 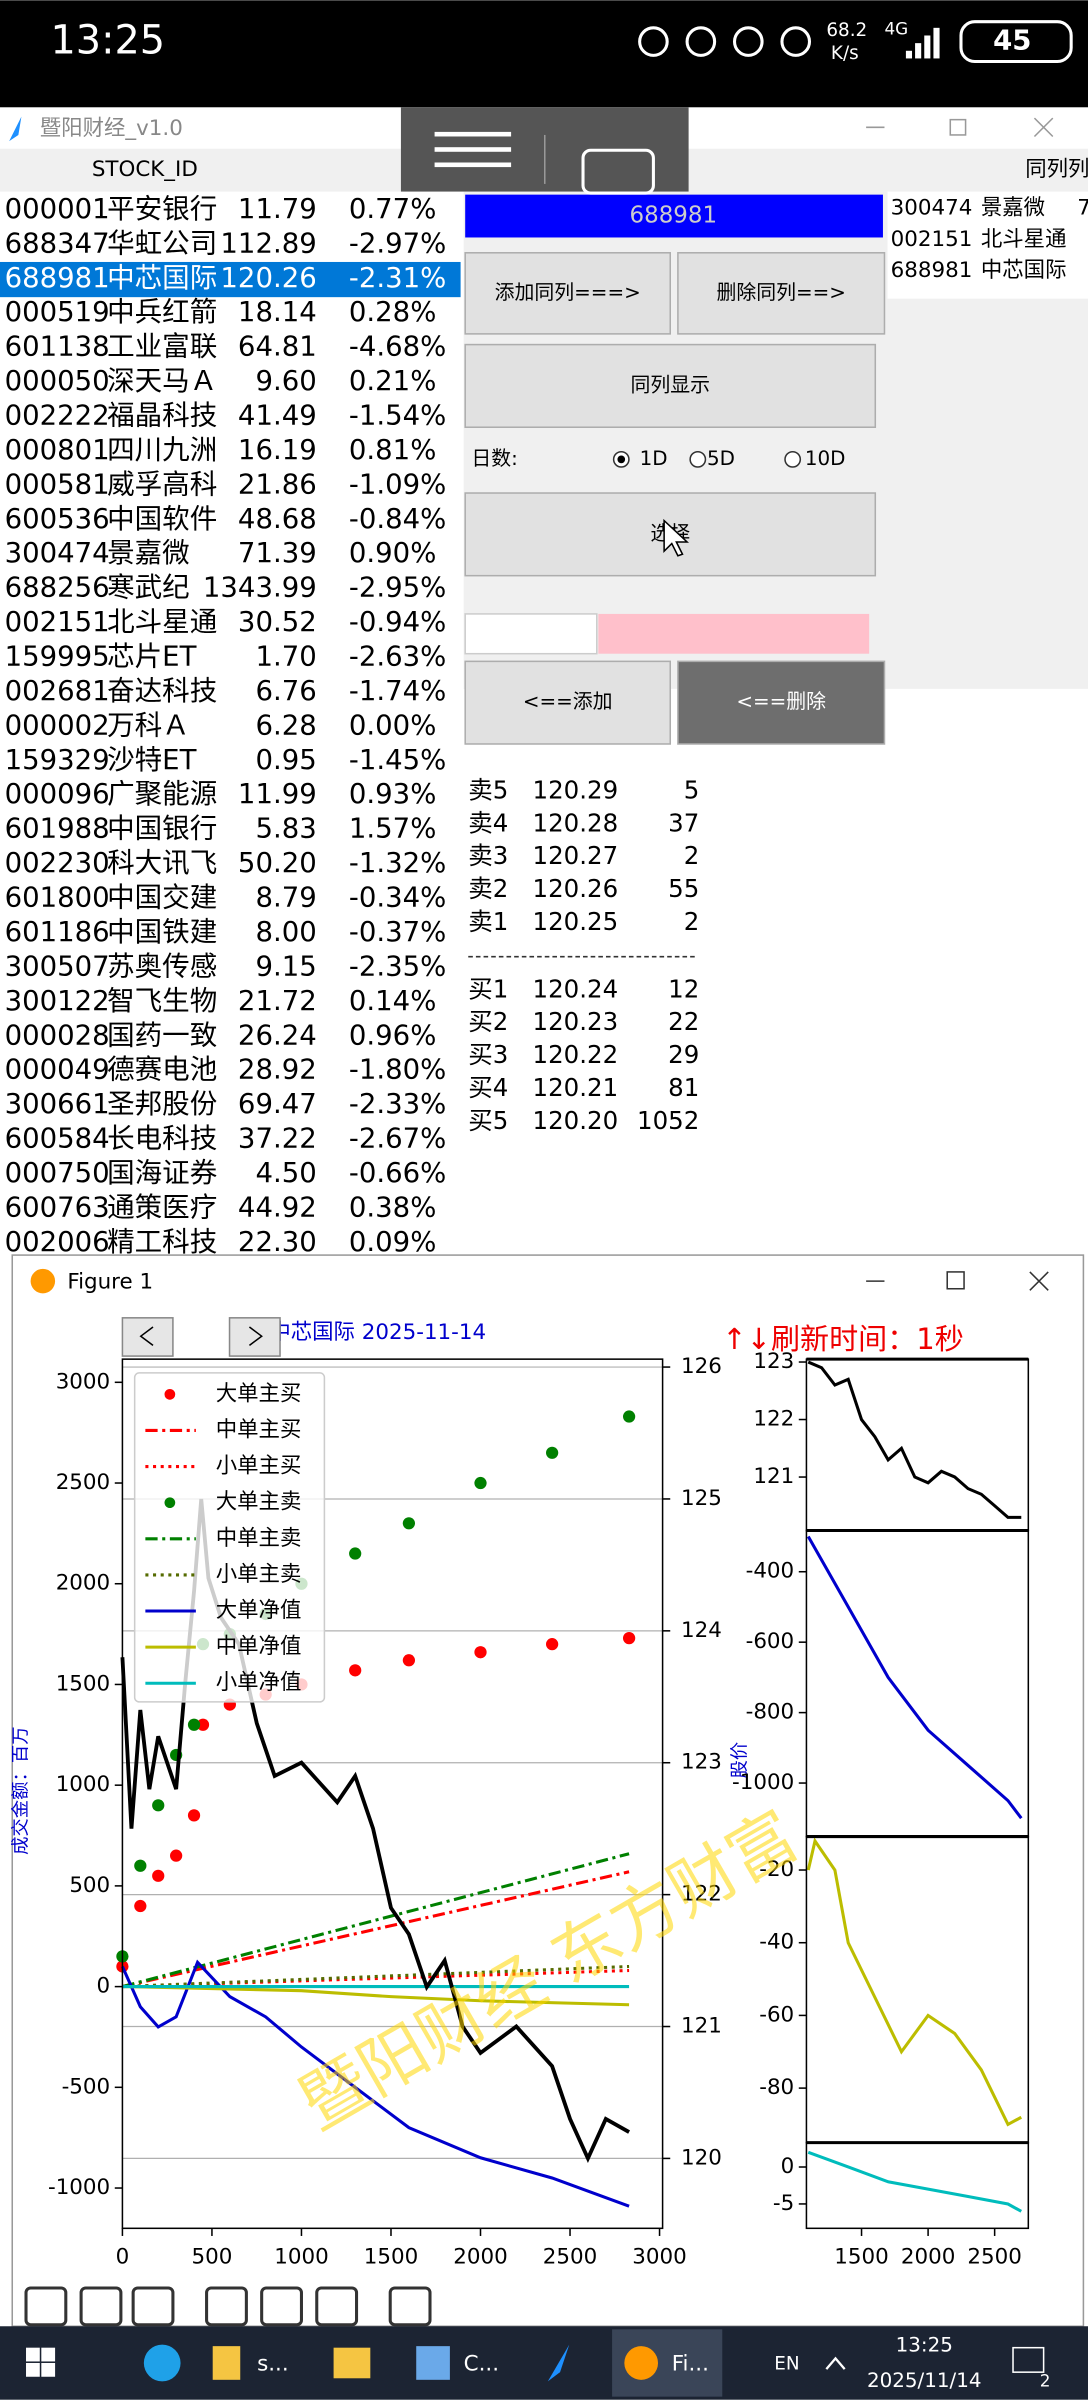 What do you see at coordinates (57, 312) in the screenshot?
I see `stock-code: 000519` at bounding box center [57, 312].